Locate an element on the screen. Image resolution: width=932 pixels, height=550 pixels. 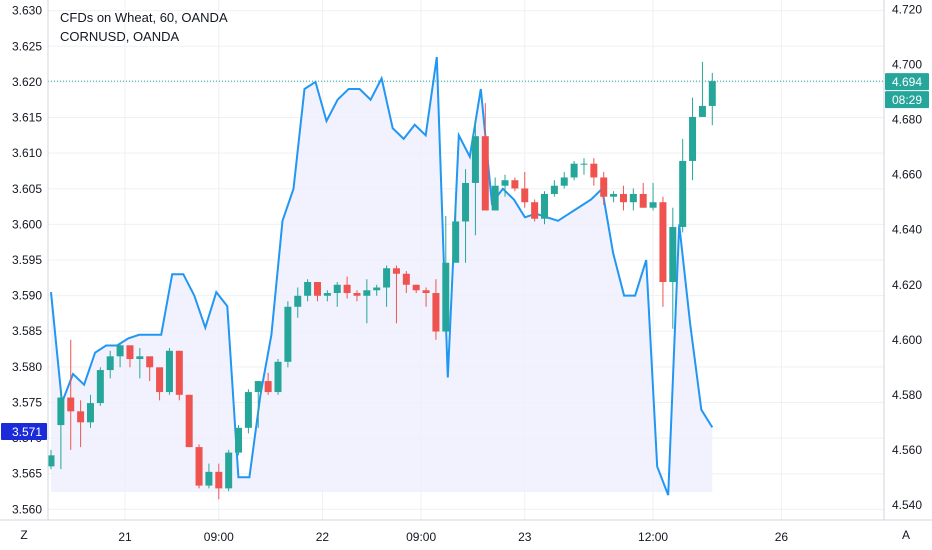
right-axis-tick: 4.720 is located at coordinates (907, 10).